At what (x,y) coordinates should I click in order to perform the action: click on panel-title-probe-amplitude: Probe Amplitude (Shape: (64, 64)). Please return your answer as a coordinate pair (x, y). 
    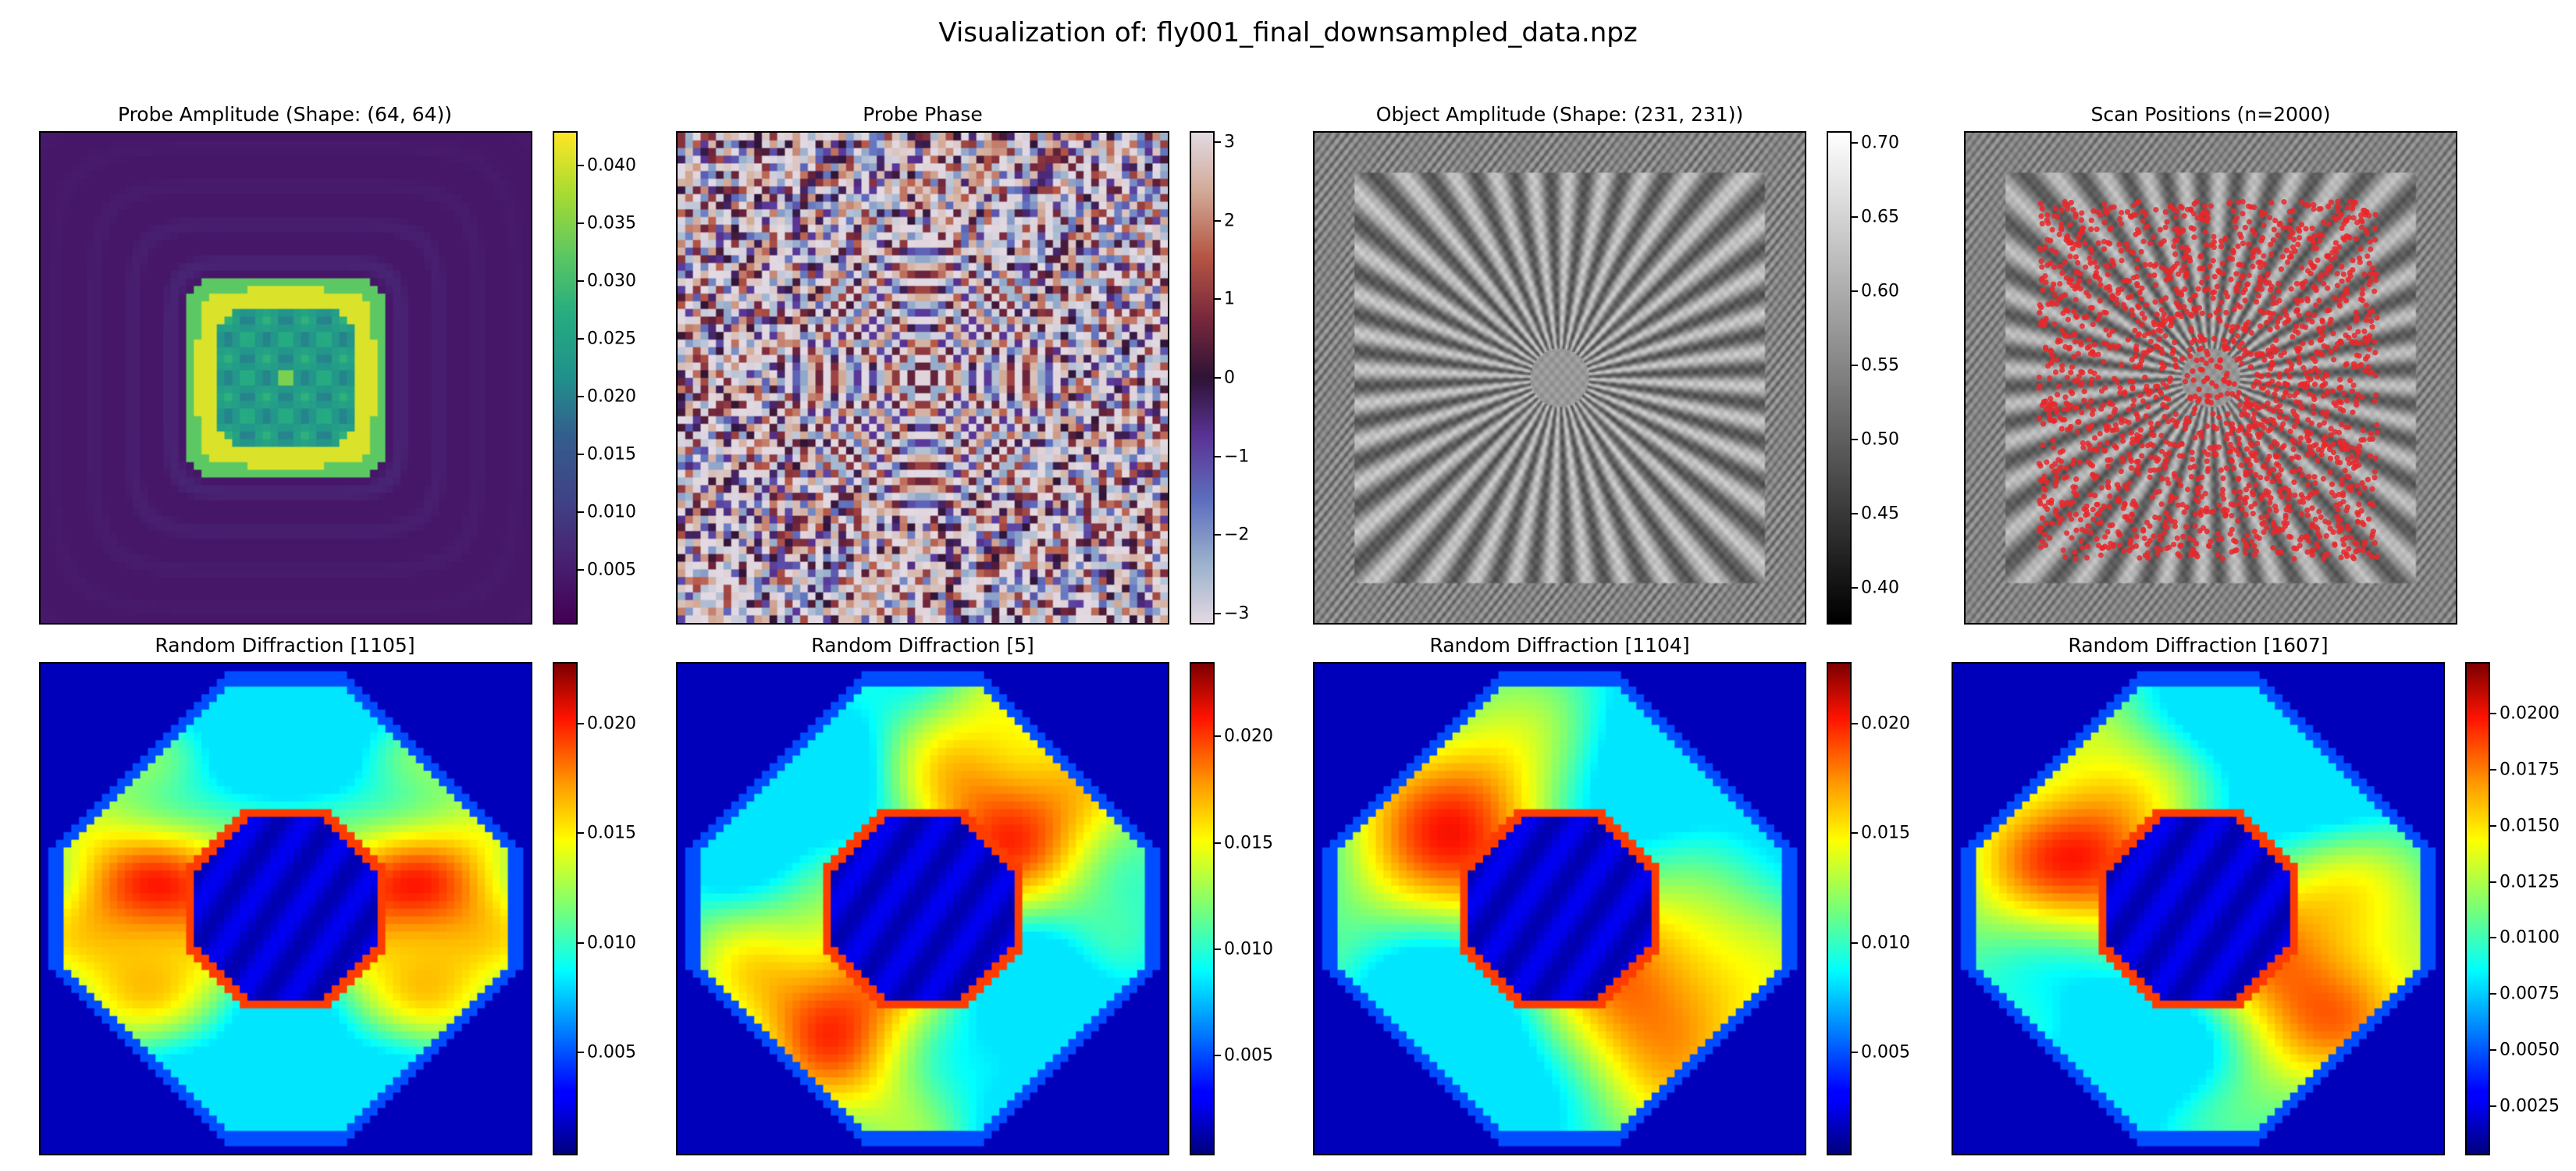
    Looking at the image, I should click on (285, 114).